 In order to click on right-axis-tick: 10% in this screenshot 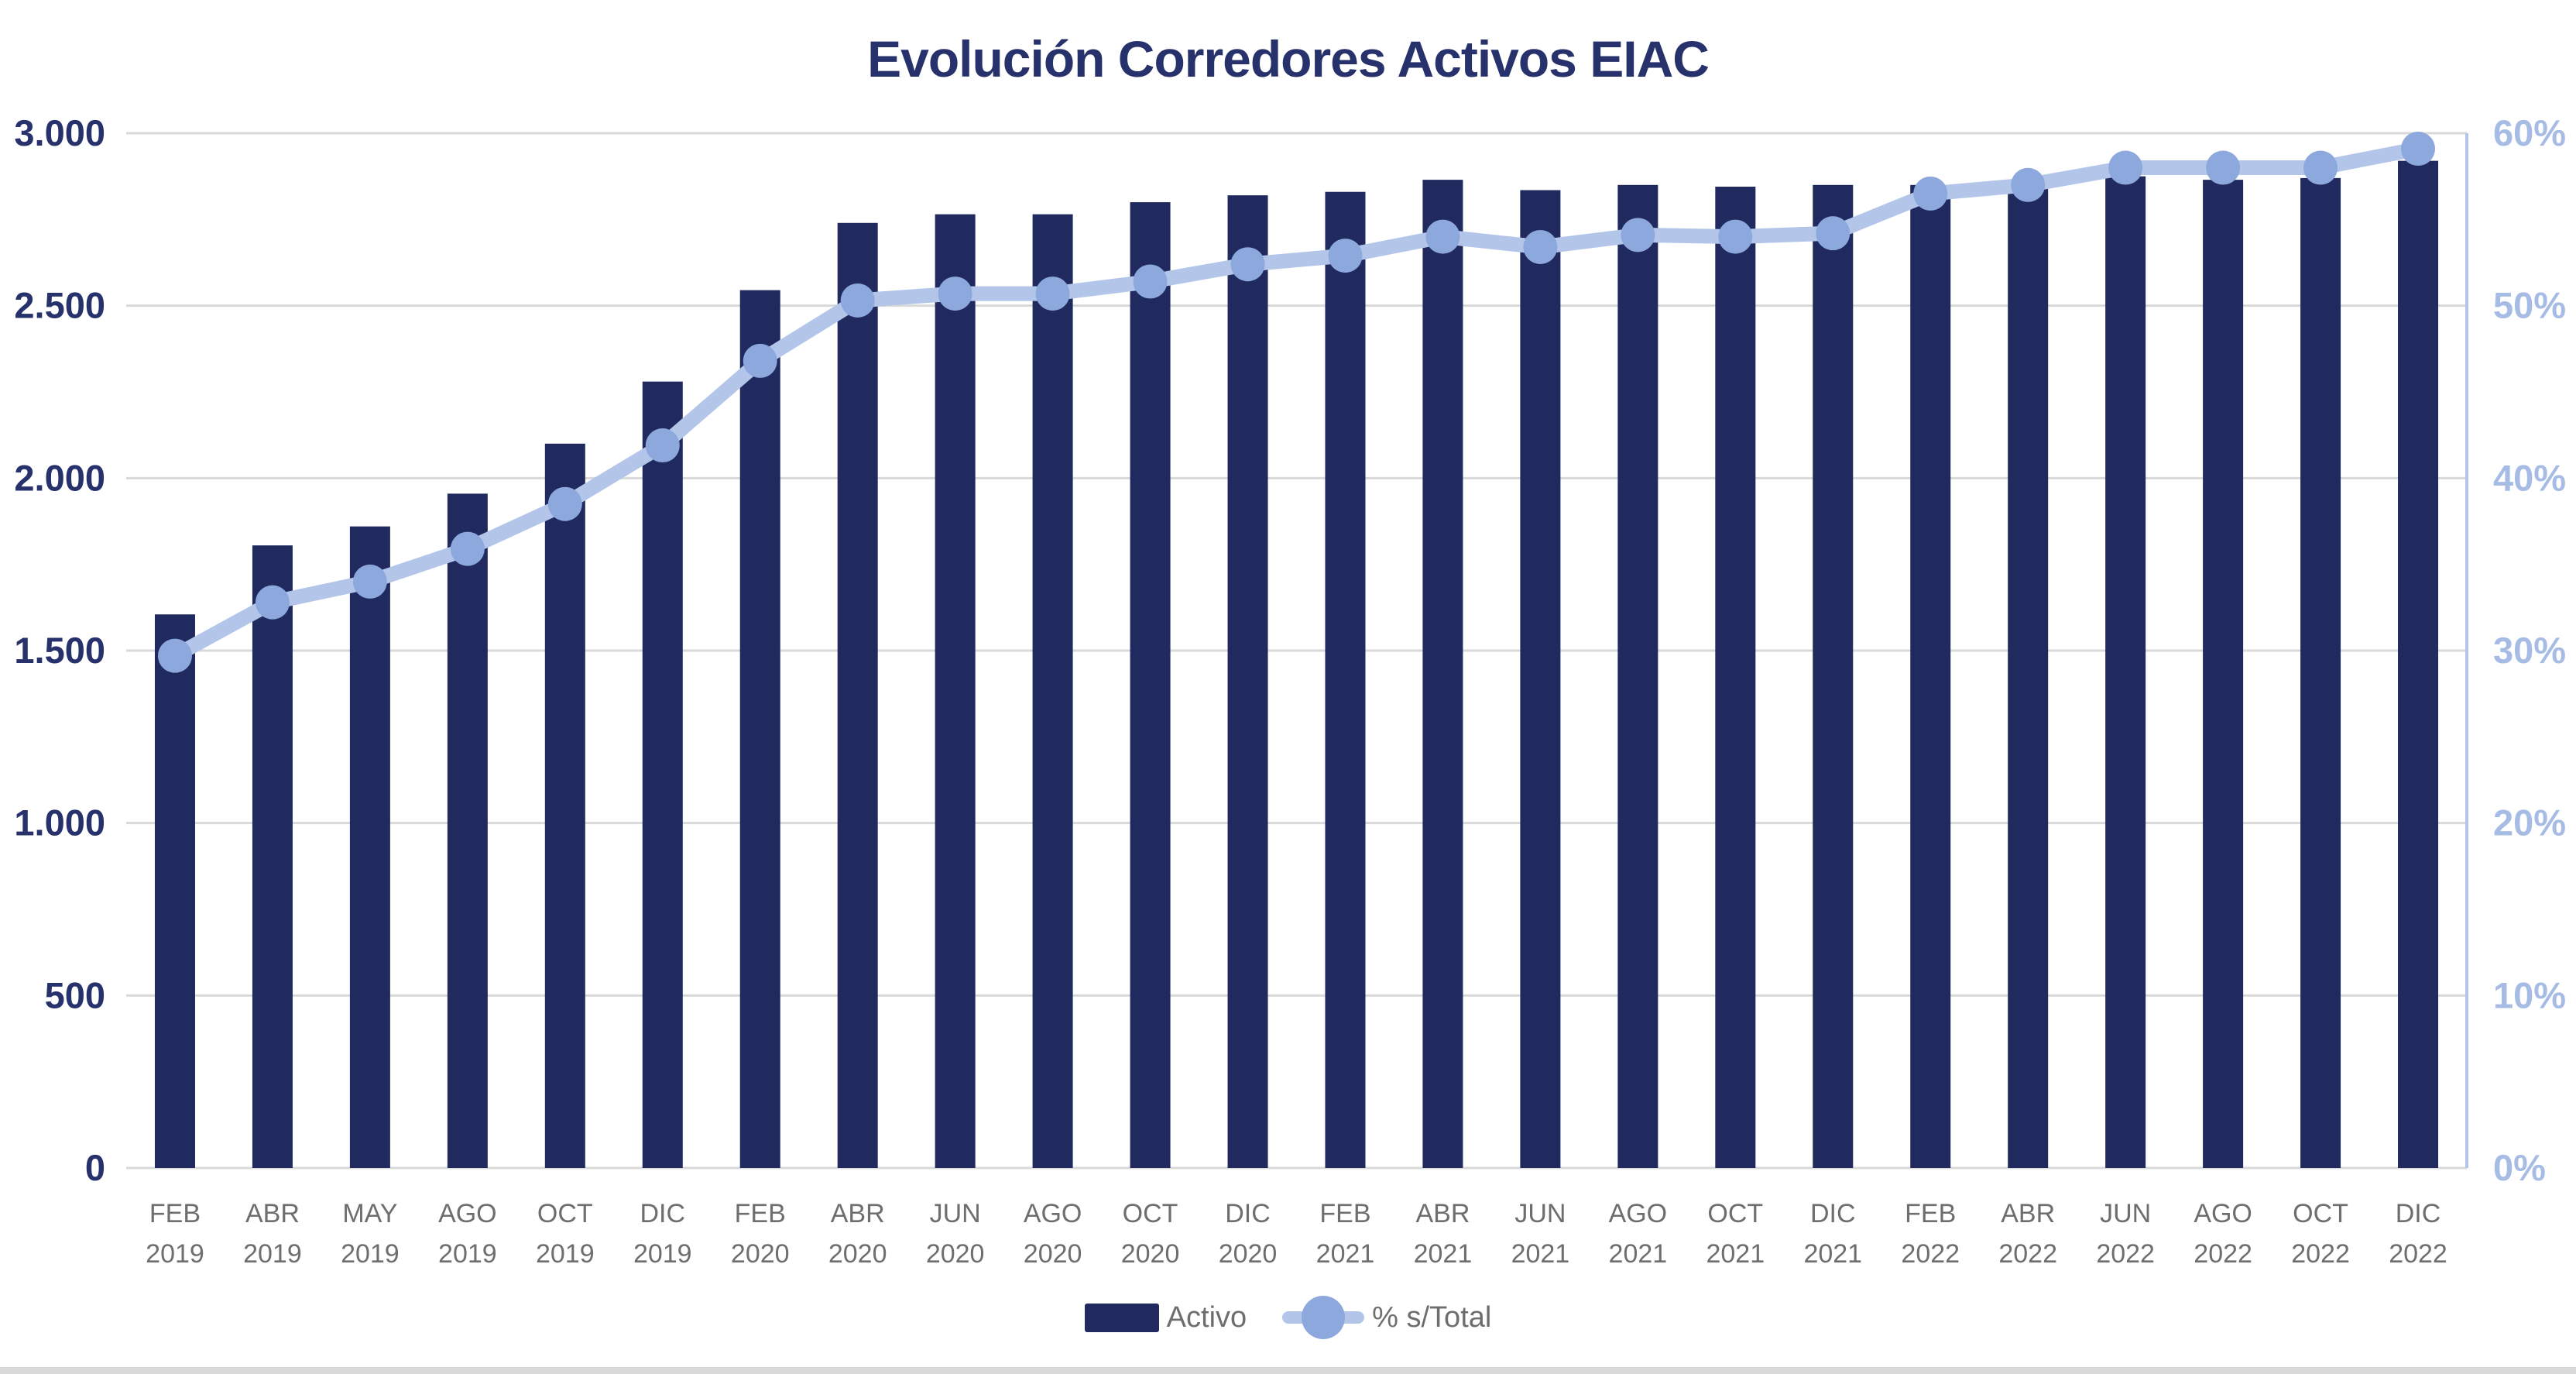, I will do `click(2529, 995)`.